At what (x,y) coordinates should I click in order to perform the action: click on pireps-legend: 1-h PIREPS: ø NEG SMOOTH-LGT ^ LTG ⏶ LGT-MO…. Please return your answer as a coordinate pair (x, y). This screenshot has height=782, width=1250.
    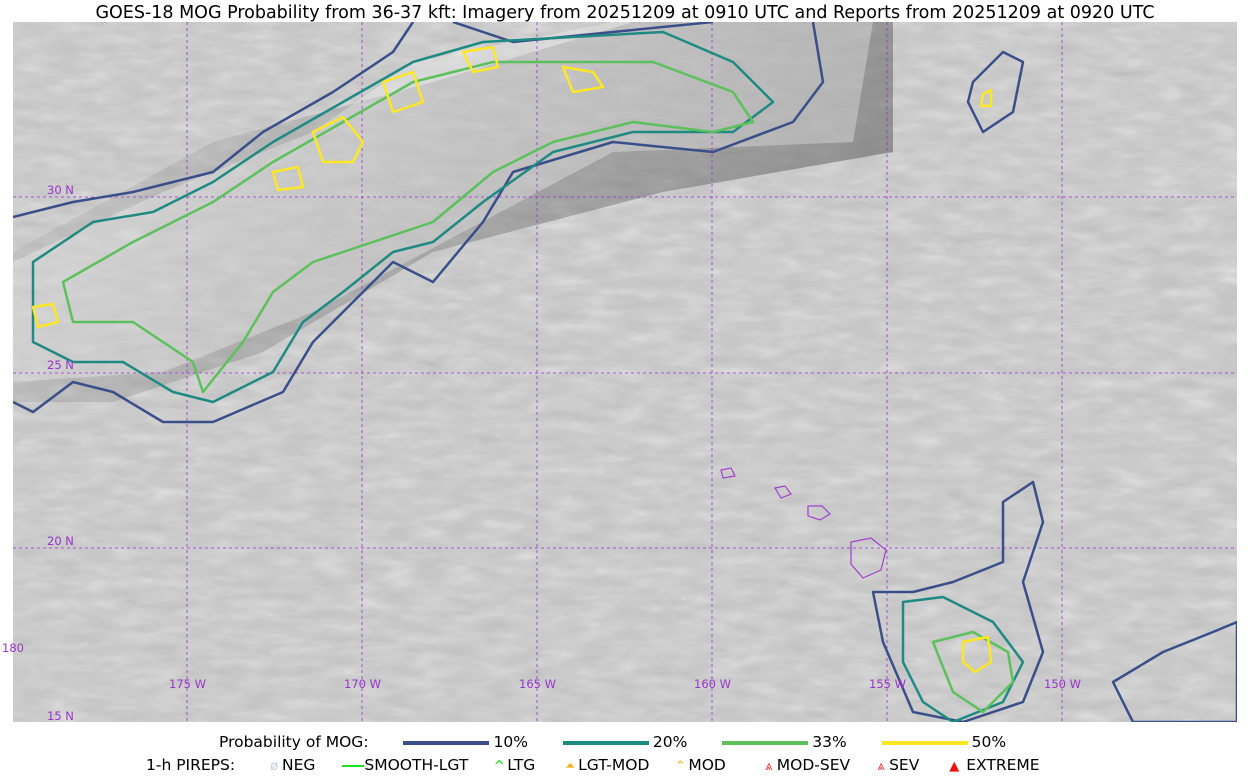
    Looking at the image, I should click on (593, 765).